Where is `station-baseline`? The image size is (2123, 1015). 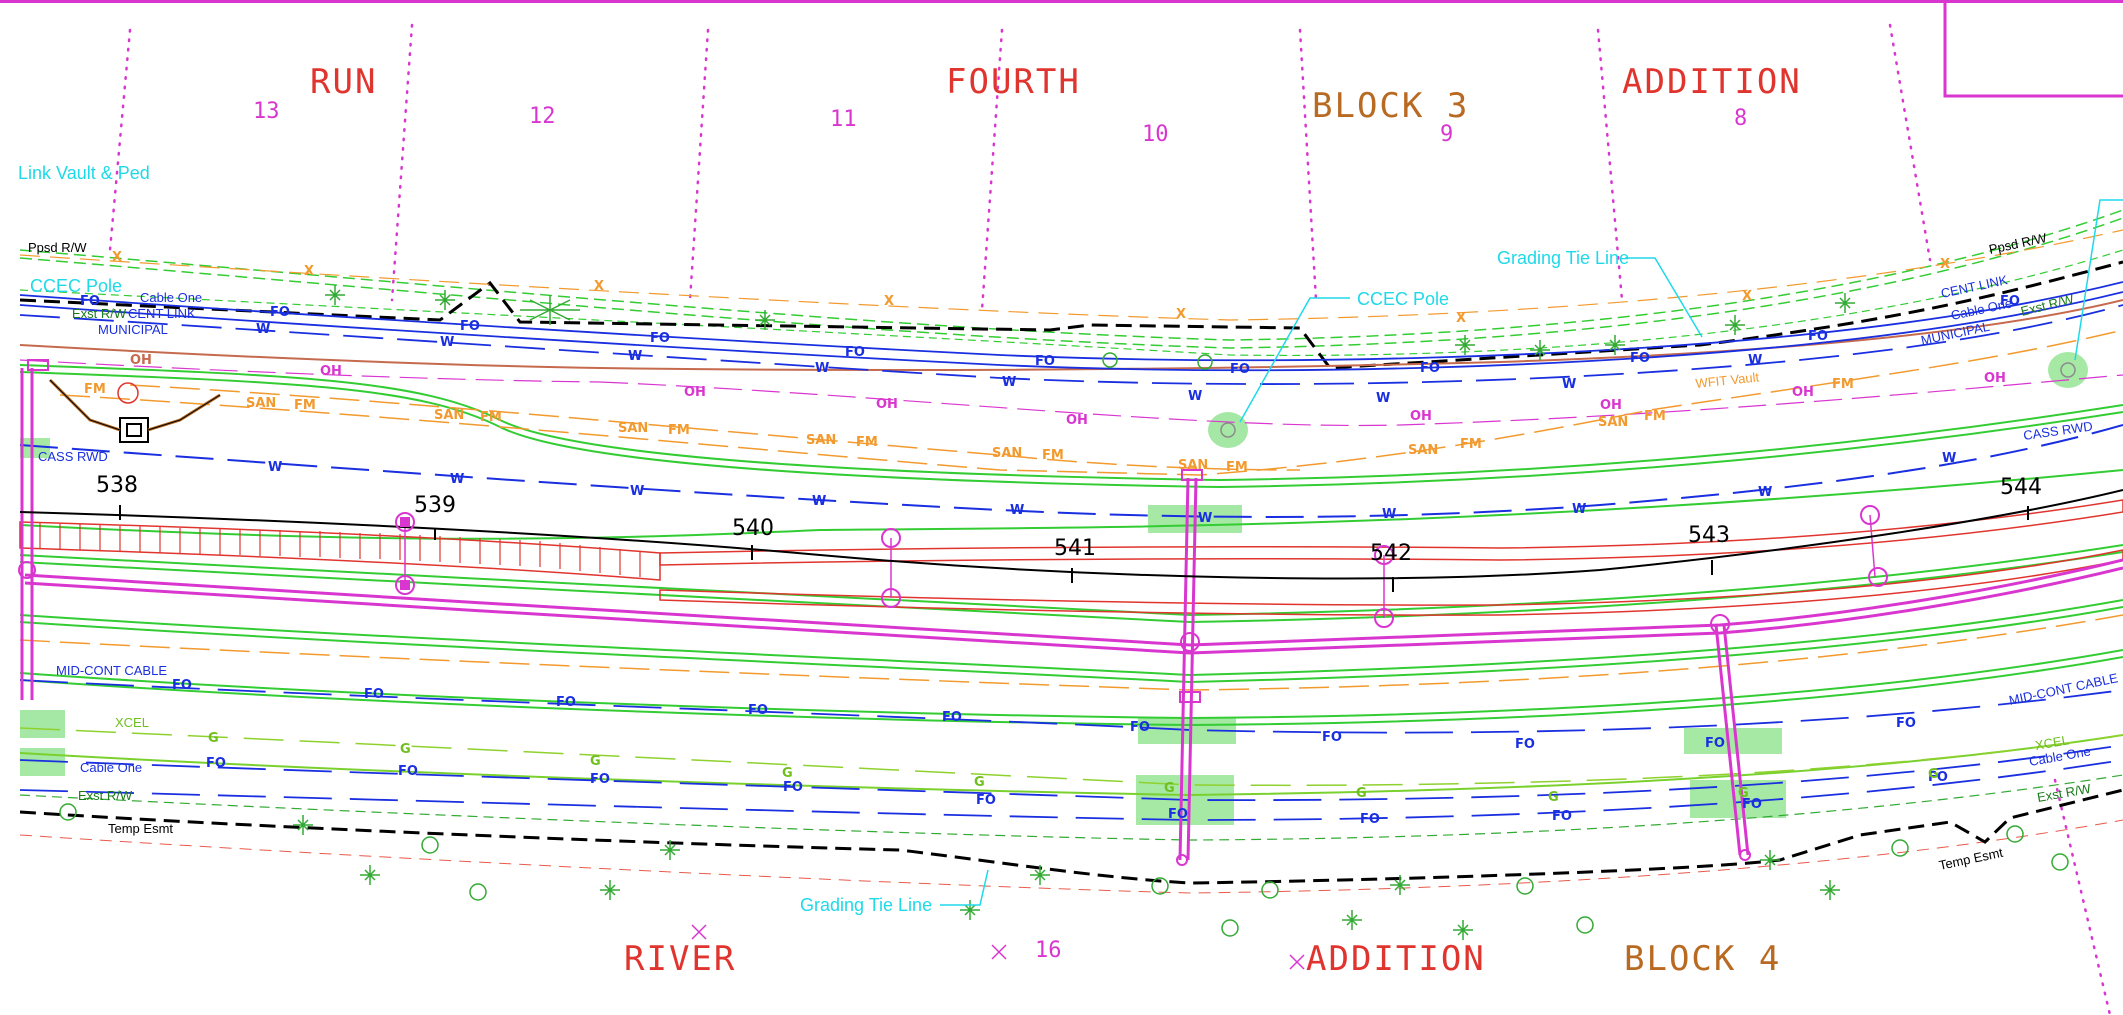 station-baseline is located at coordinates (1071, 540).